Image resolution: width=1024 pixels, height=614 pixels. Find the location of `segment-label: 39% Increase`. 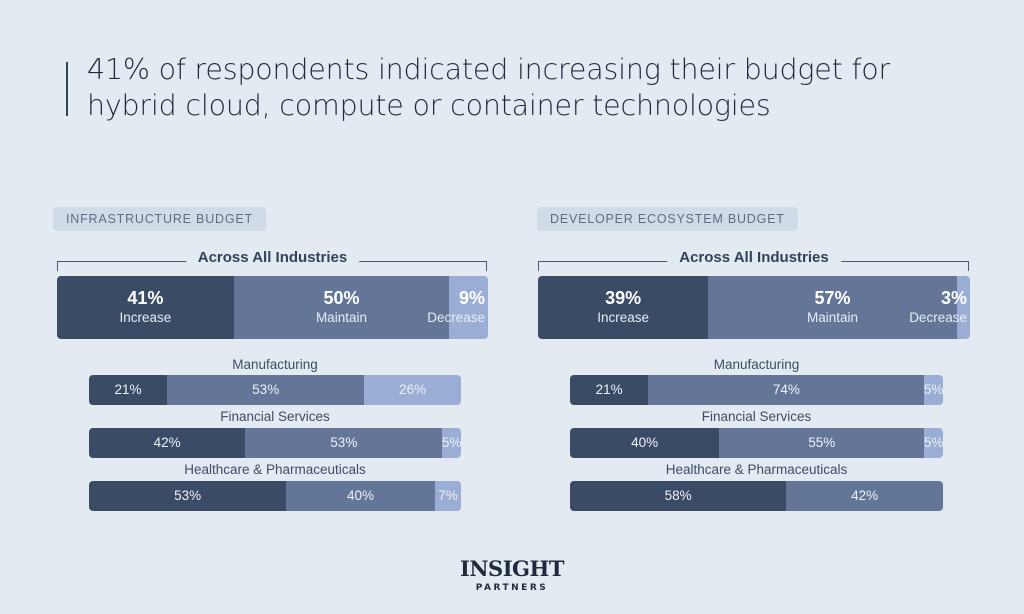

segment-label: 39% Increase is located at coordinates (623, 307).